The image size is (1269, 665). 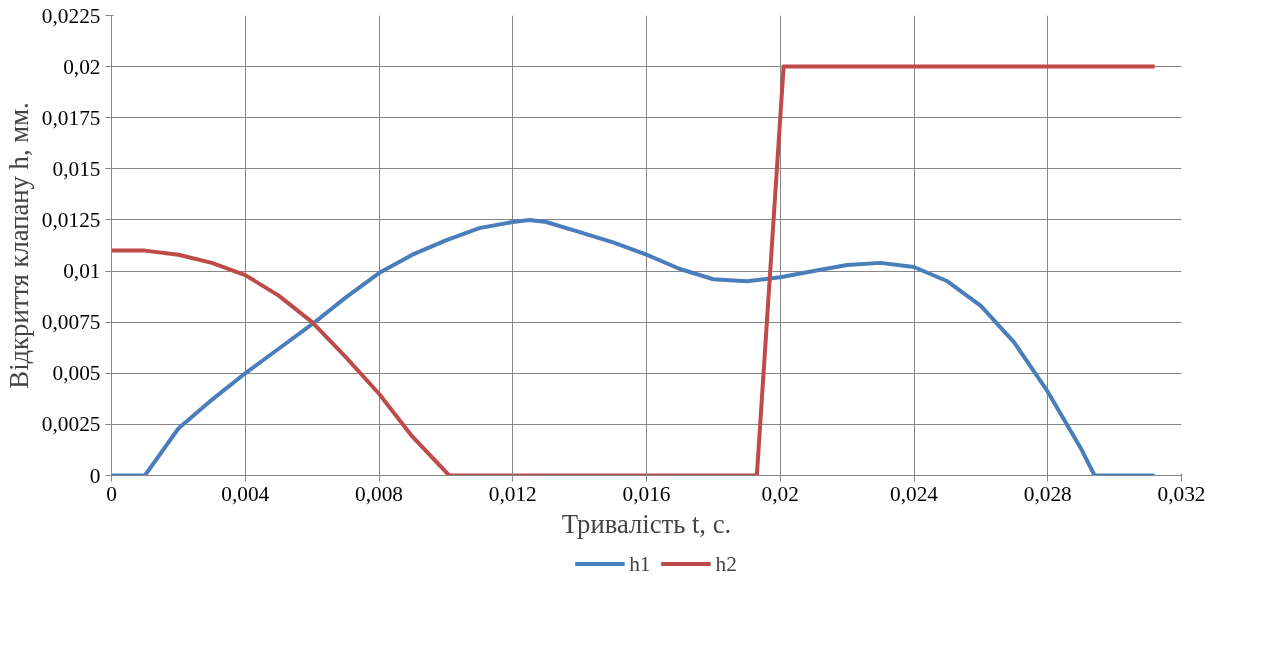 What do you see at coordinates (18, 245) in the screenshot?
I see `y-axis-title: Відкриття клапану h, мм.` at bounding box center [18, 245].